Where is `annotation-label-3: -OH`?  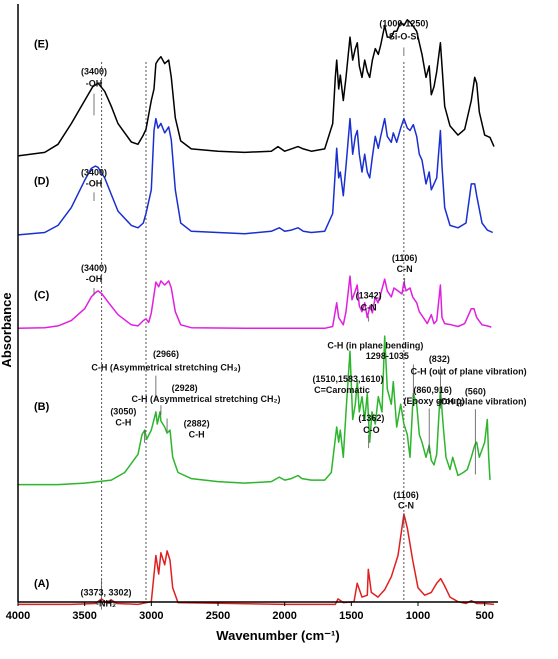
annotation-label-3: -OH is located at coordinates (94, 83).